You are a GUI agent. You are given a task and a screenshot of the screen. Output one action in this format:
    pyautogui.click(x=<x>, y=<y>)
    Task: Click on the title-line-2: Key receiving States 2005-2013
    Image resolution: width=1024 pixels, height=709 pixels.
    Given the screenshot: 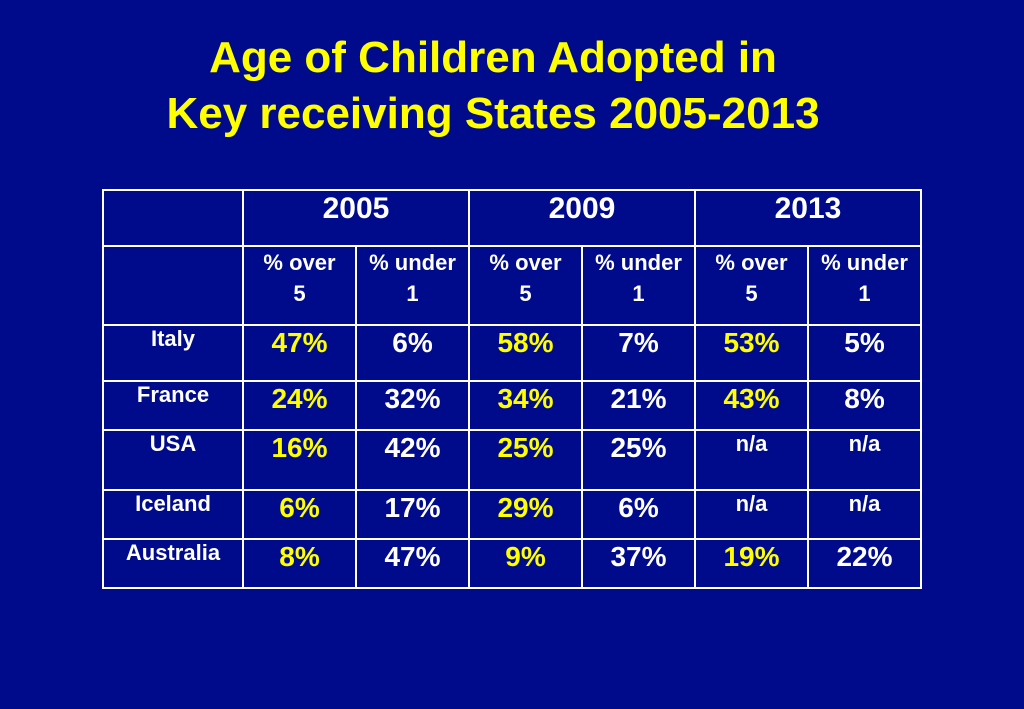 What is the action you would take?
    pyautogui.click(x=493, y=113)
    